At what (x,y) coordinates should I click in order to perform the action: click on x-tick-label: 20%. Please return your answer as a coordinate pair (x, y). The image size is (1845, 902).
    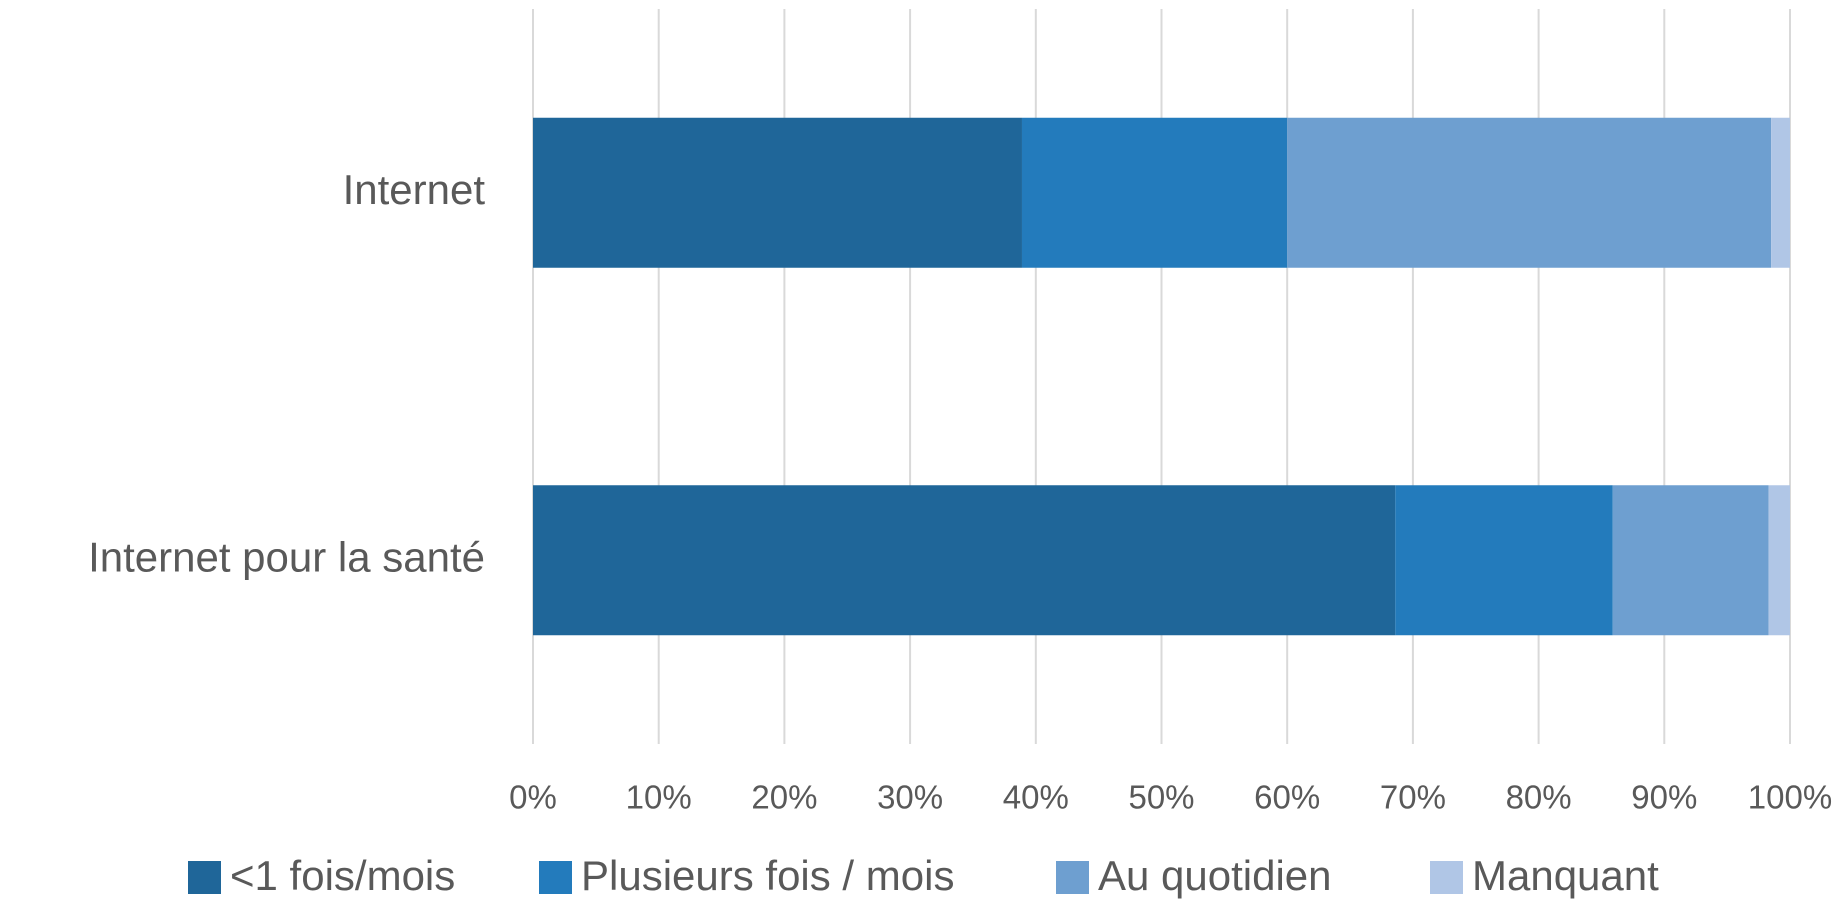
    Looking at the image, I should click on (784, 797).